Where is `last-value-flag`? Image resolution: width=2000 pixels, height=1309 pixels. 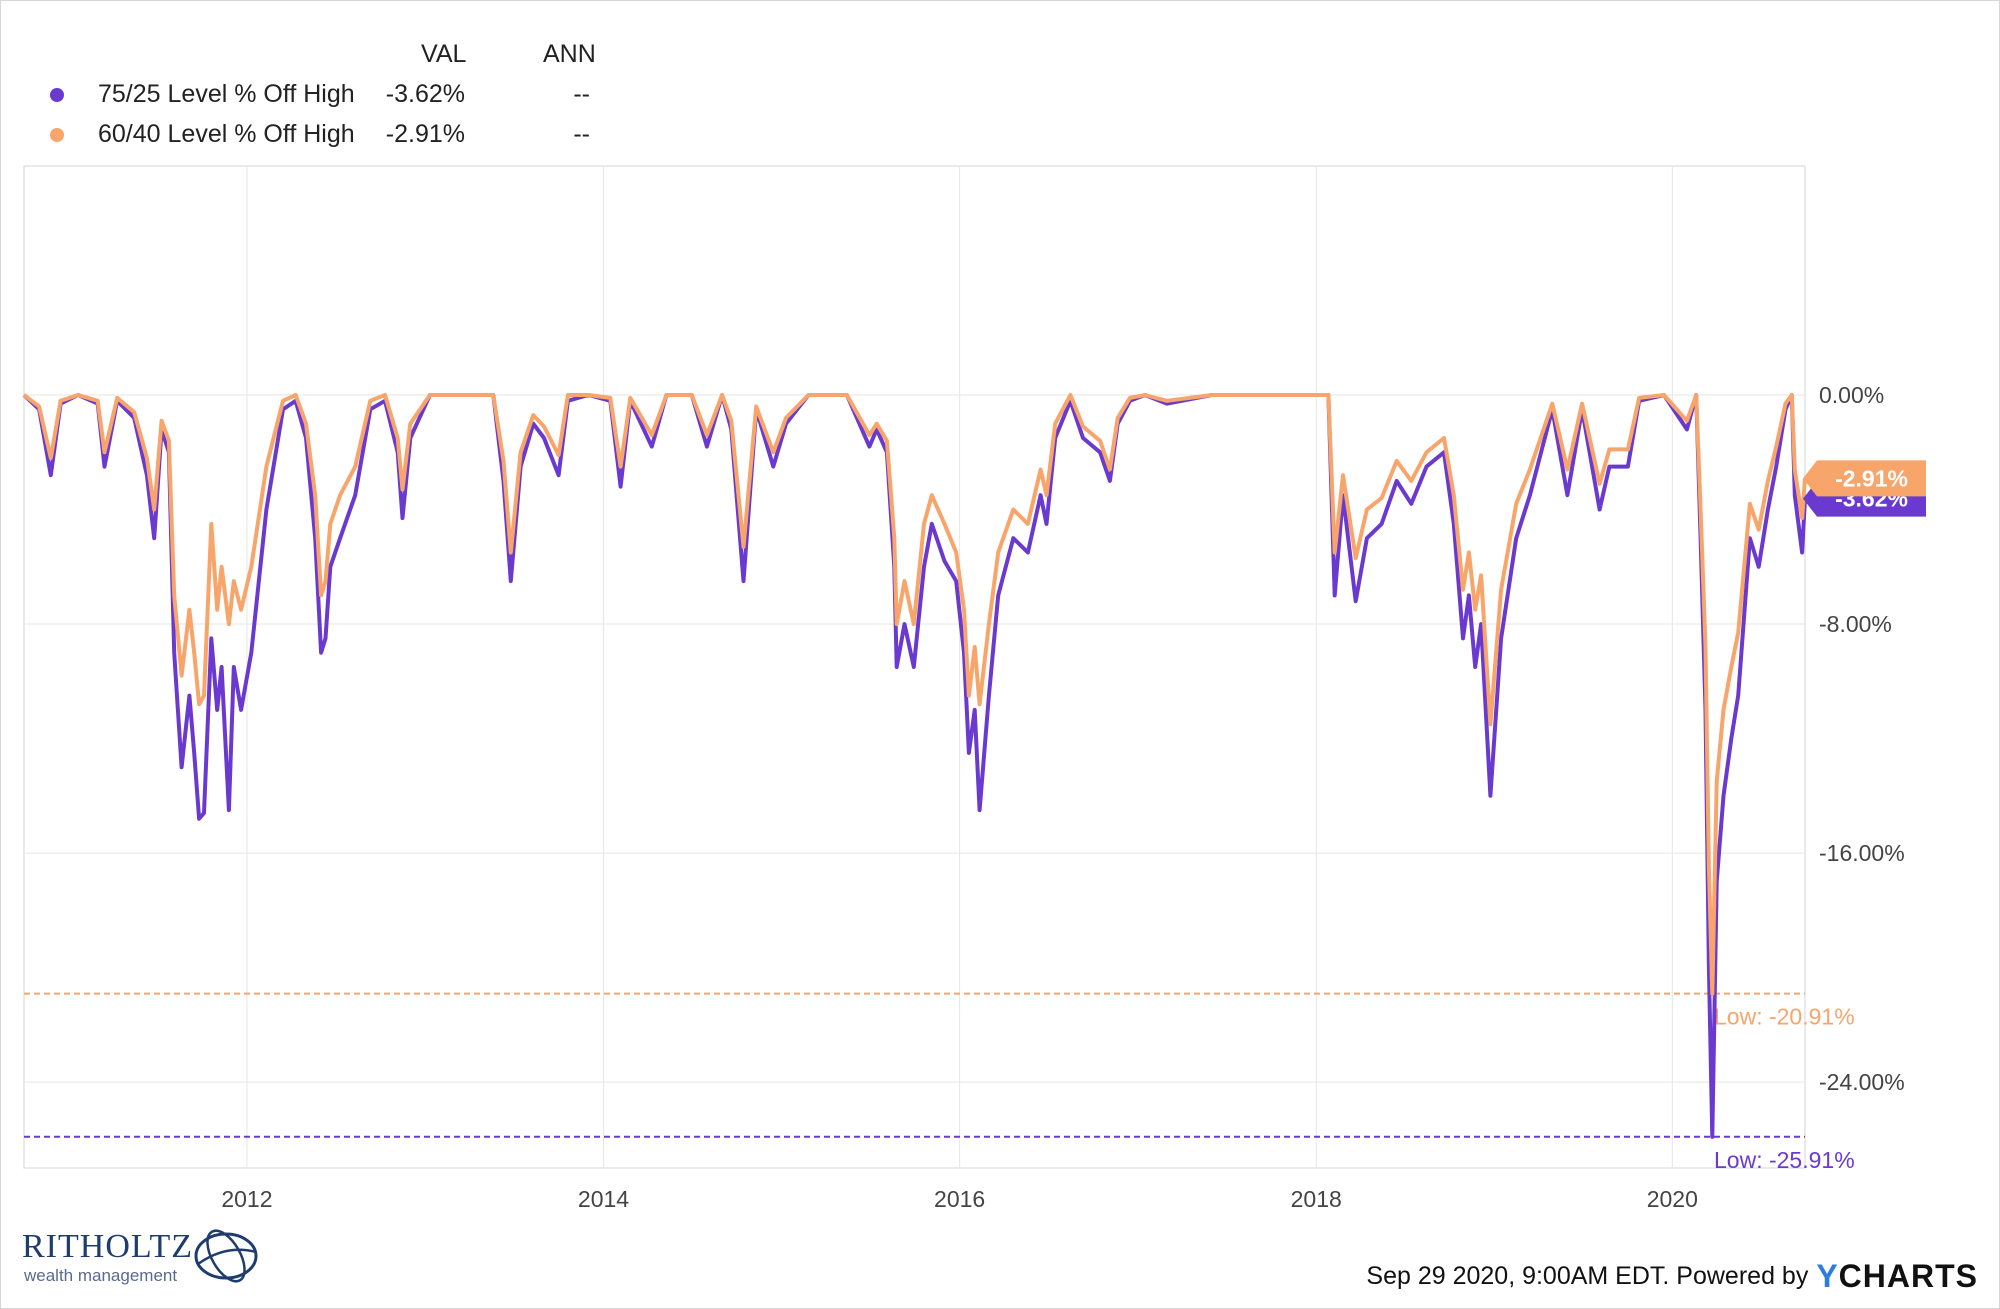
last-value-flag is located at coordinates (1864, 478).